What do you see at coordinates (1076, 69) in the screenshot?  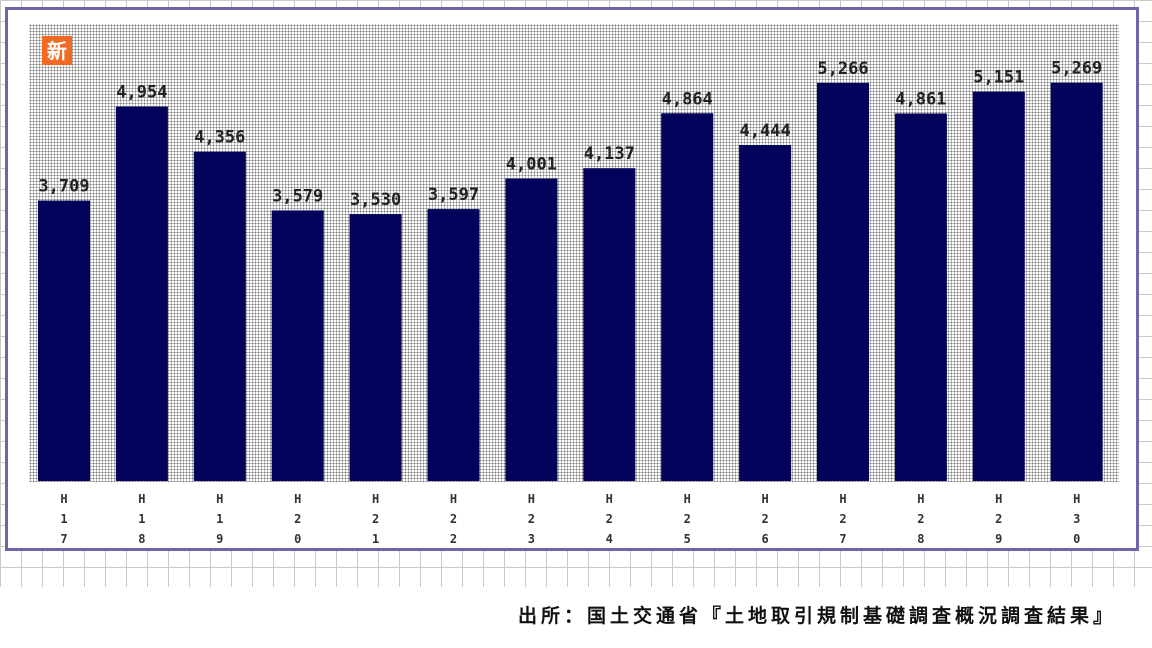 I see `value-label-H30: 5,269` at bounding box center [1076, 69].